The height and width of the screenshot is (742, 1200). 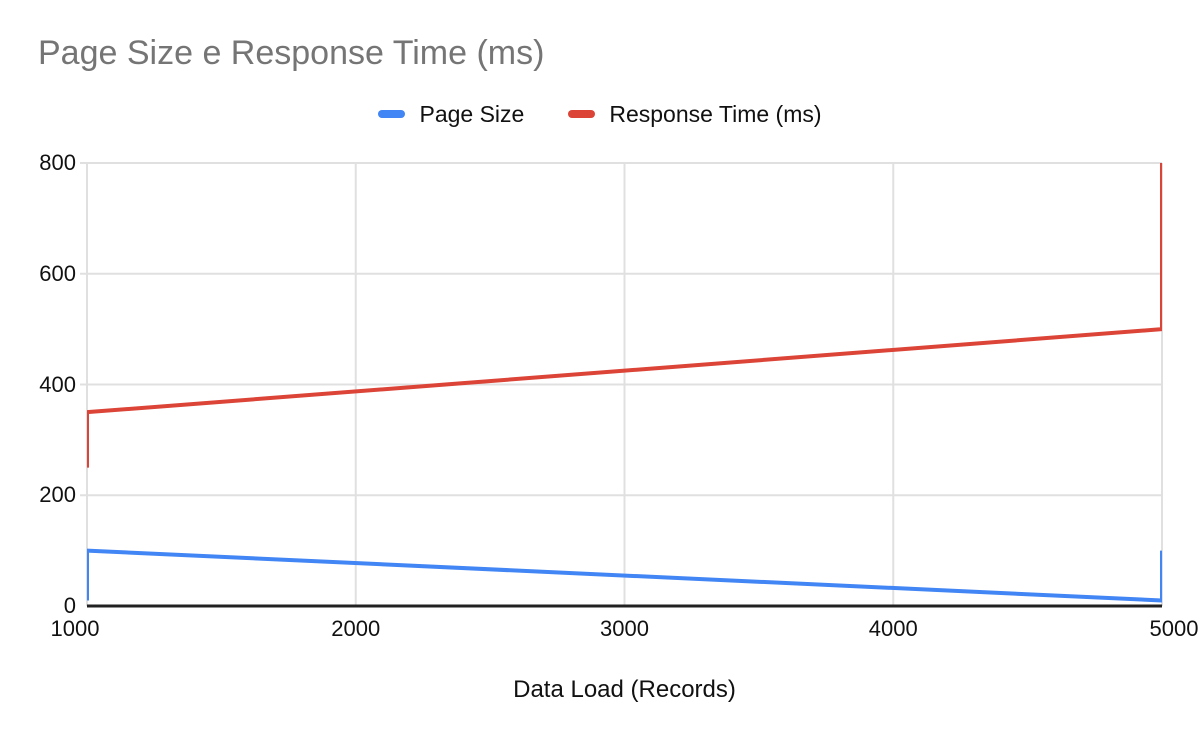 I want to click on chart-legend: Page Size Response Time (ms), so click(x=600, y=114).